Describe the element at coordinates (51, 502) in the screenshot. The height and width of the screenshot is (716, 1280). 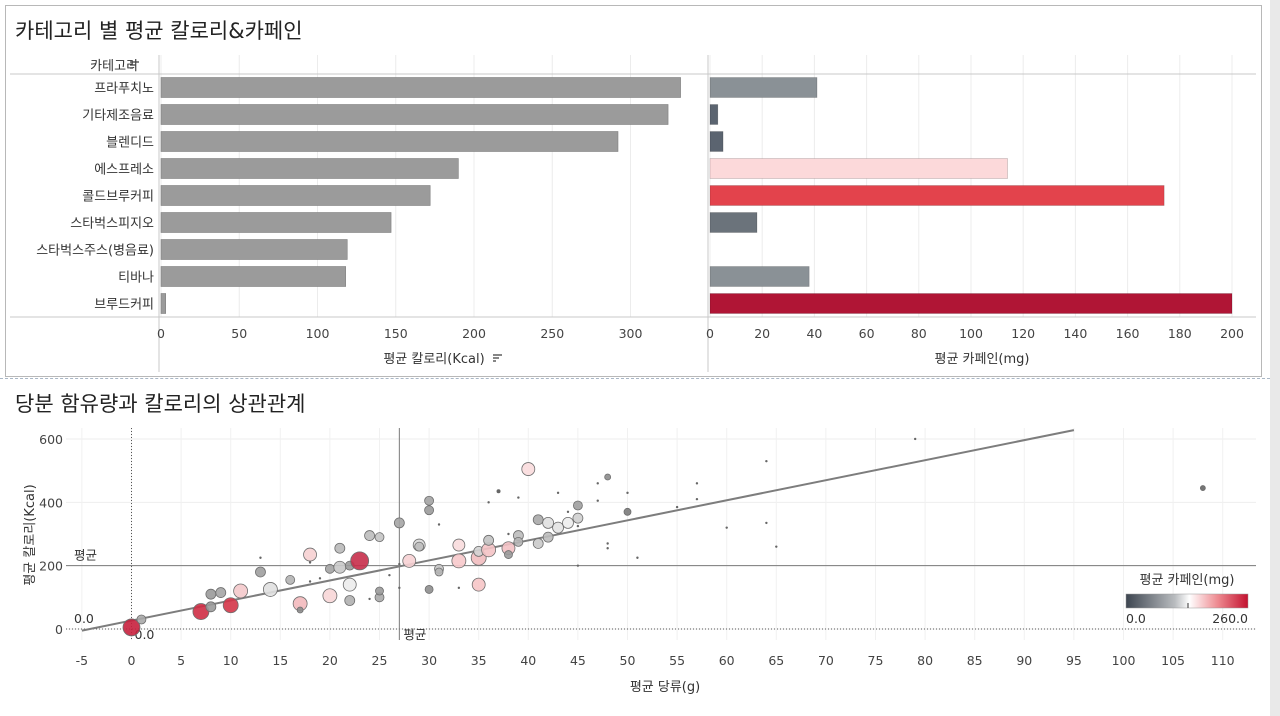
I see `y-tick-label: 400` at that location.